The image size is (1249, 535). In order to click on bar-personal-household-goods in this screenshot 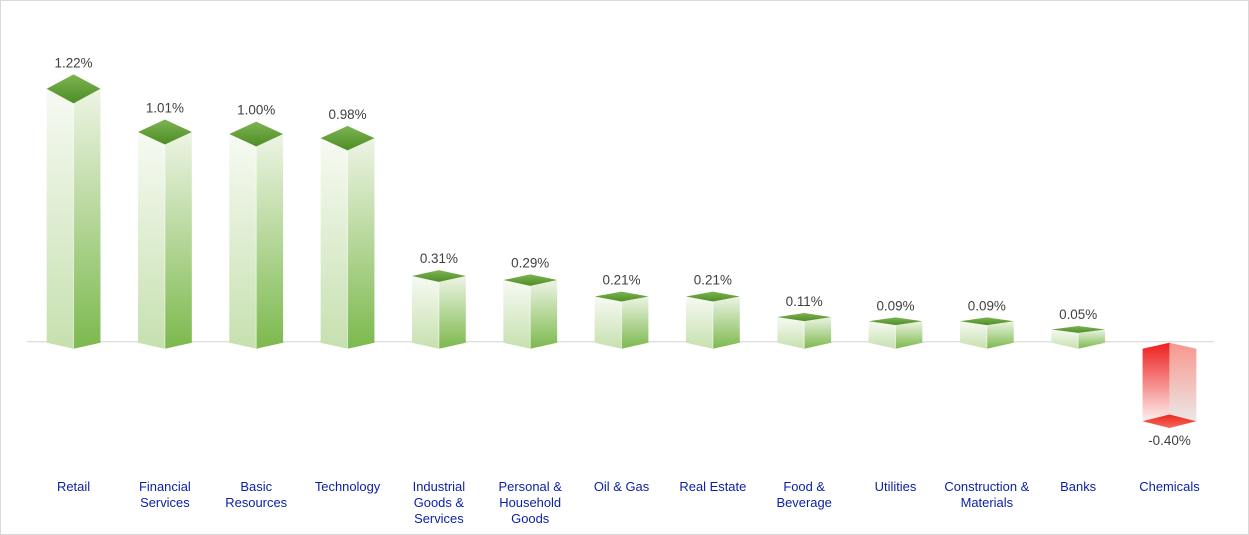, I will do `click(530, 311)`.